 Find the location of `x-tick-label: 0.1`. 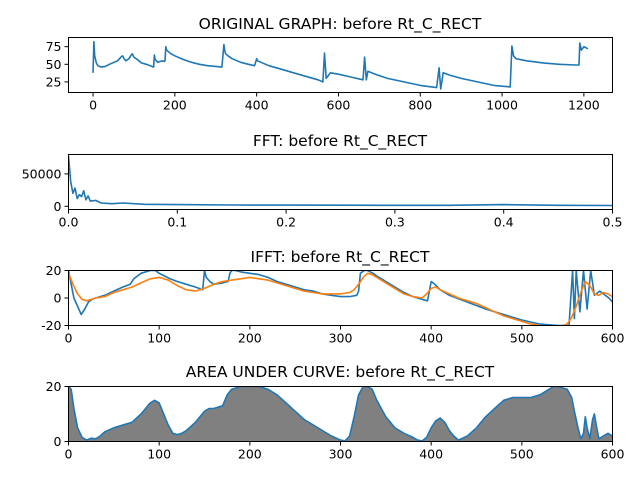

x-tick-label: 0.1 is located at coordinates (177, 222).